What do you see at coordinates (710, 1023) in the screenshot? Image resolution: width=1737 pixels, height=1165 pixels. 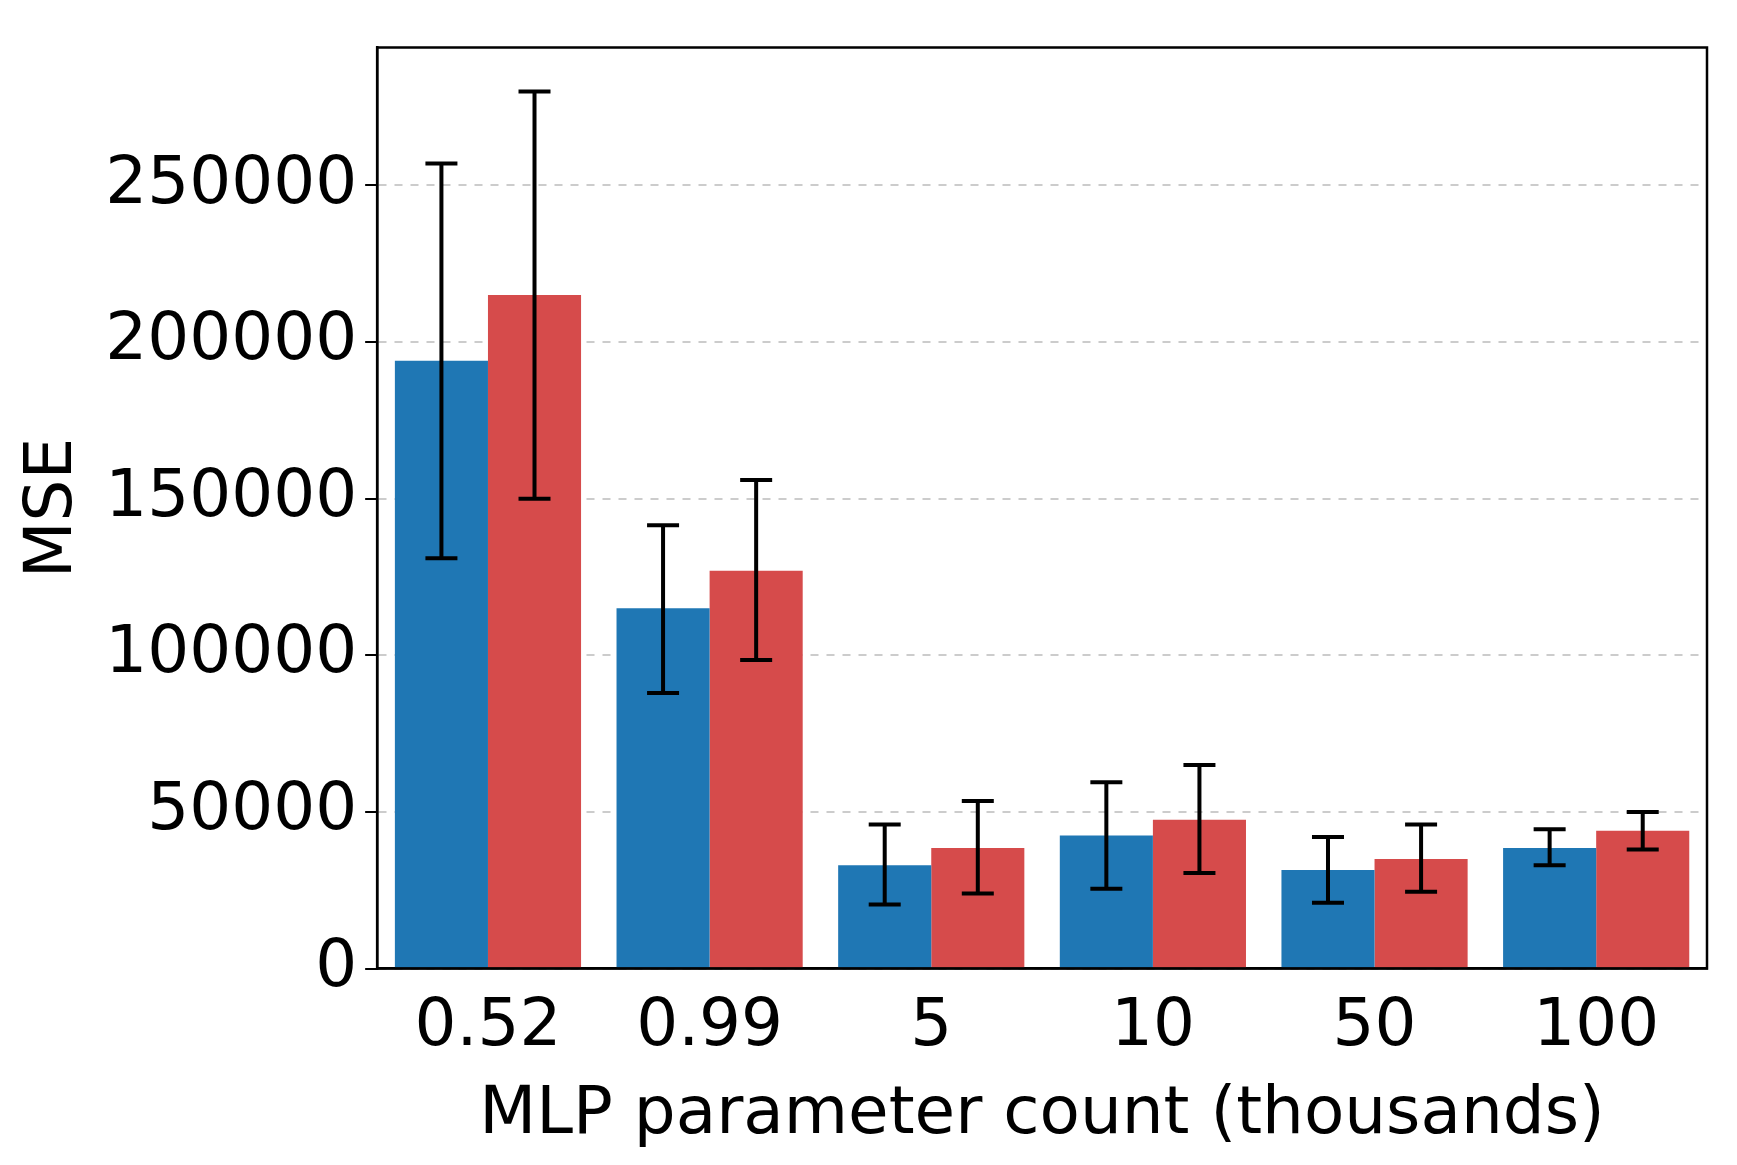 I see `x-tick-label: 0.99` at bounding box center [710, 1023].